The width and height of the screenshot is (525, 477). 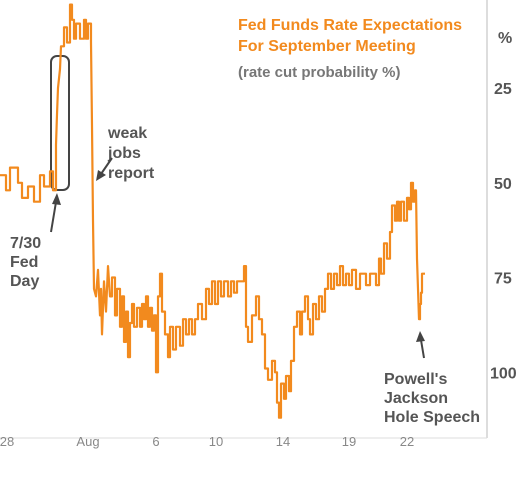 What do you see at coordinates (327, 46) in the screenshot?
I see `chart-title-line-2: For September Meeting` at bounding box center [327, 46].